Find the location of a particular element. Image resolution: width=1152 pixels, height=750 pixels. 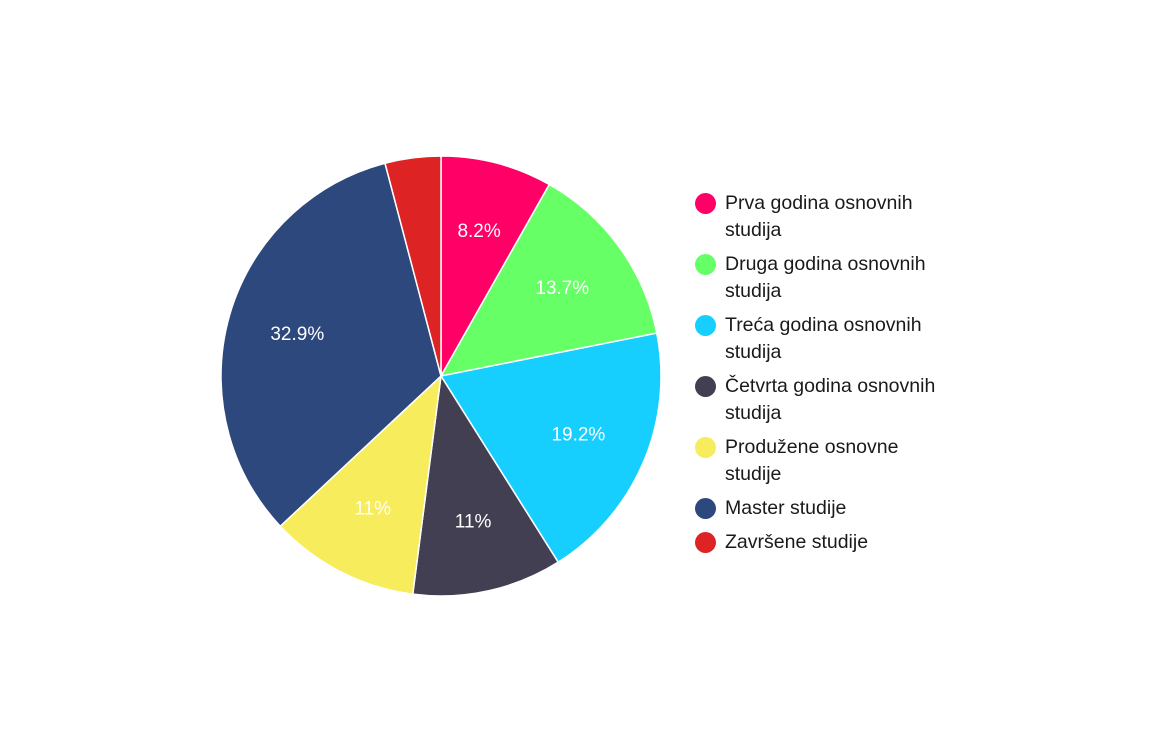

legend-item-prva-godina-osnovnih-studija: Prva godina osnovnih studija is located at coordinates (825, 217).